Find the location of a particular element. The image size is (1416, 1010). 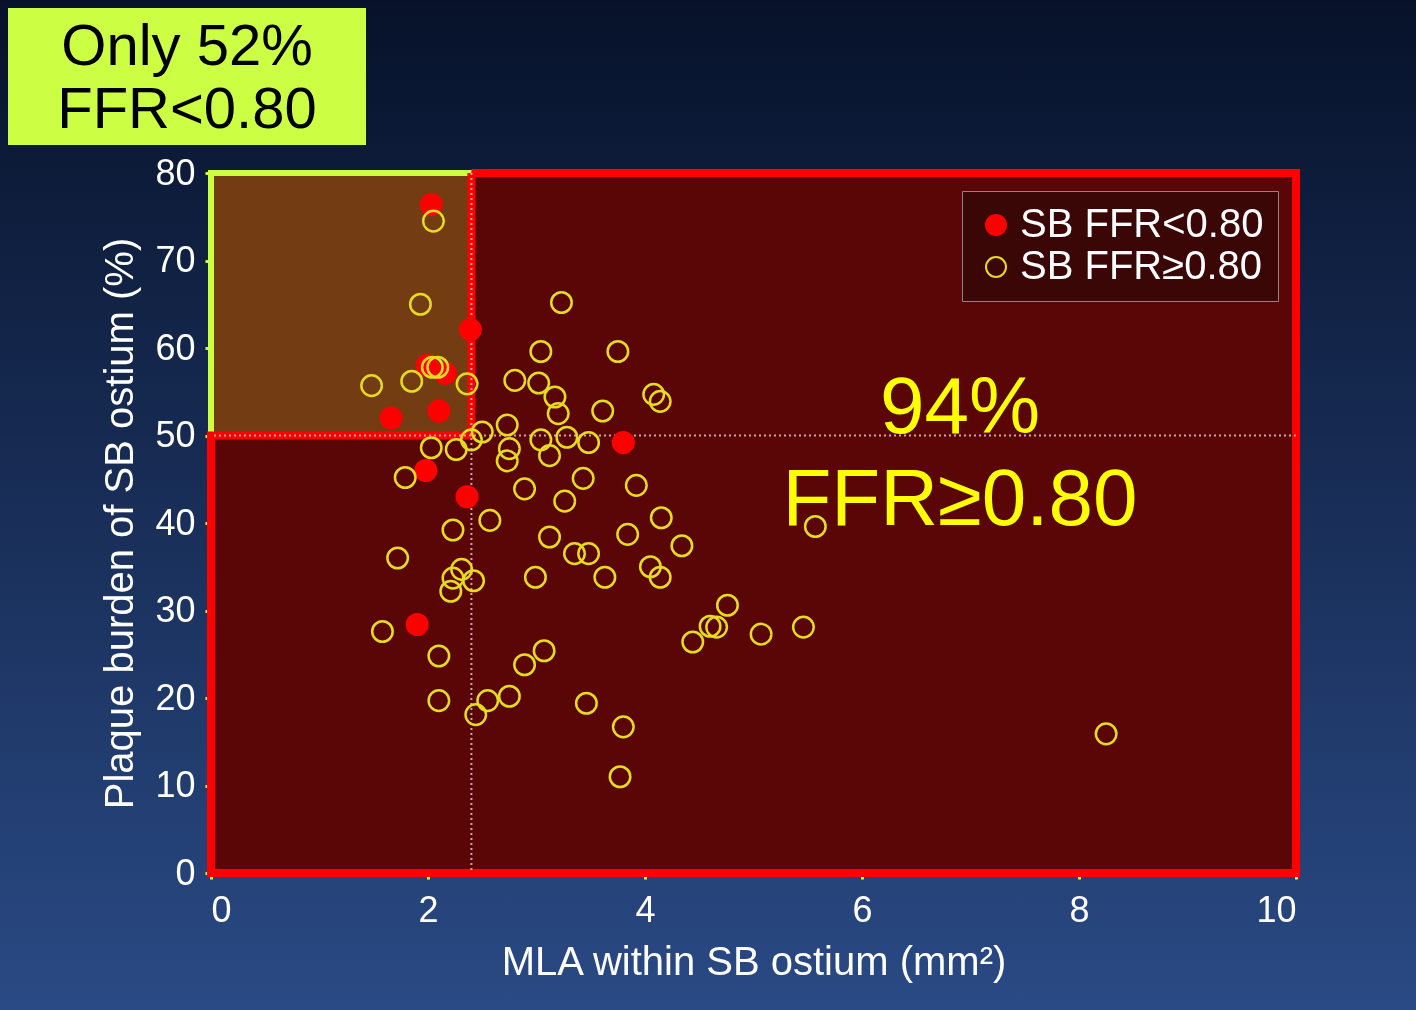

annotation: 94% FFR≥0.80 is located at coordinates (960, 452).